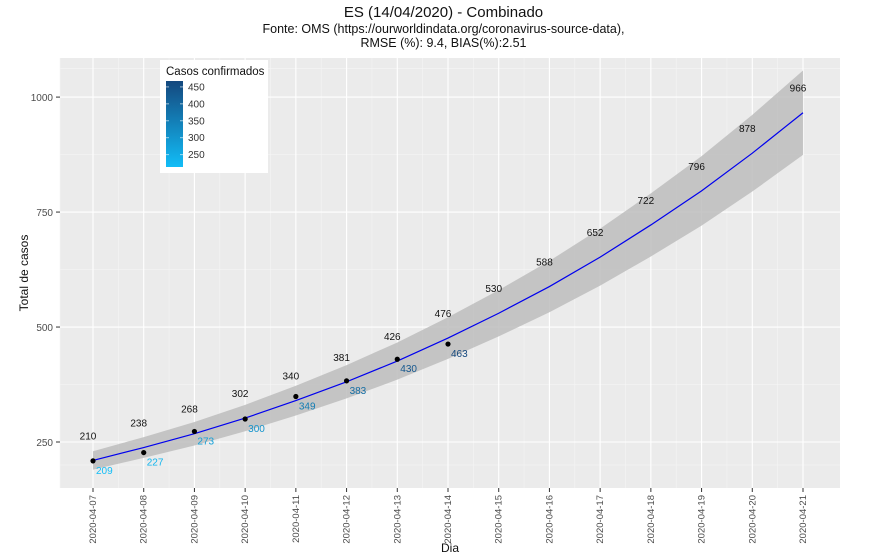  Describe the element at coordinates (752, 519) in the screenshot. I see `x-tick-label: 2020-04-20` at that location.